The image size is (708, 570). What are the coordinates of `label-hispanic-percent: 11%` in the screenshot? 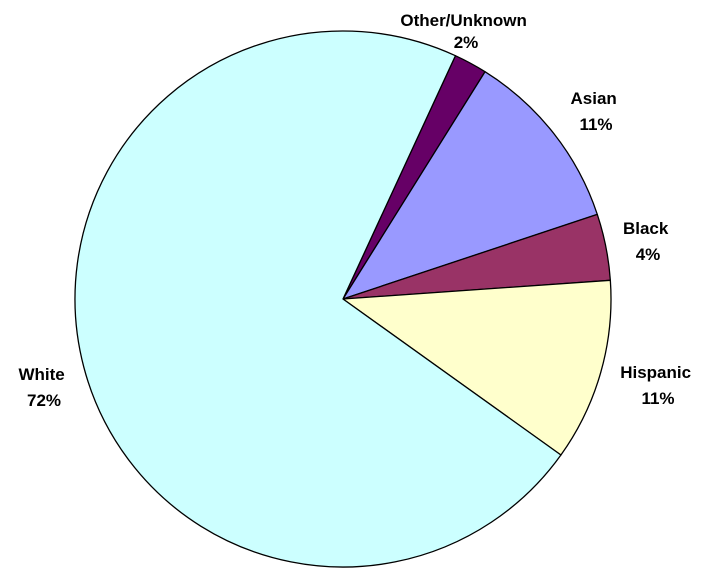 It's located at (657, 398).